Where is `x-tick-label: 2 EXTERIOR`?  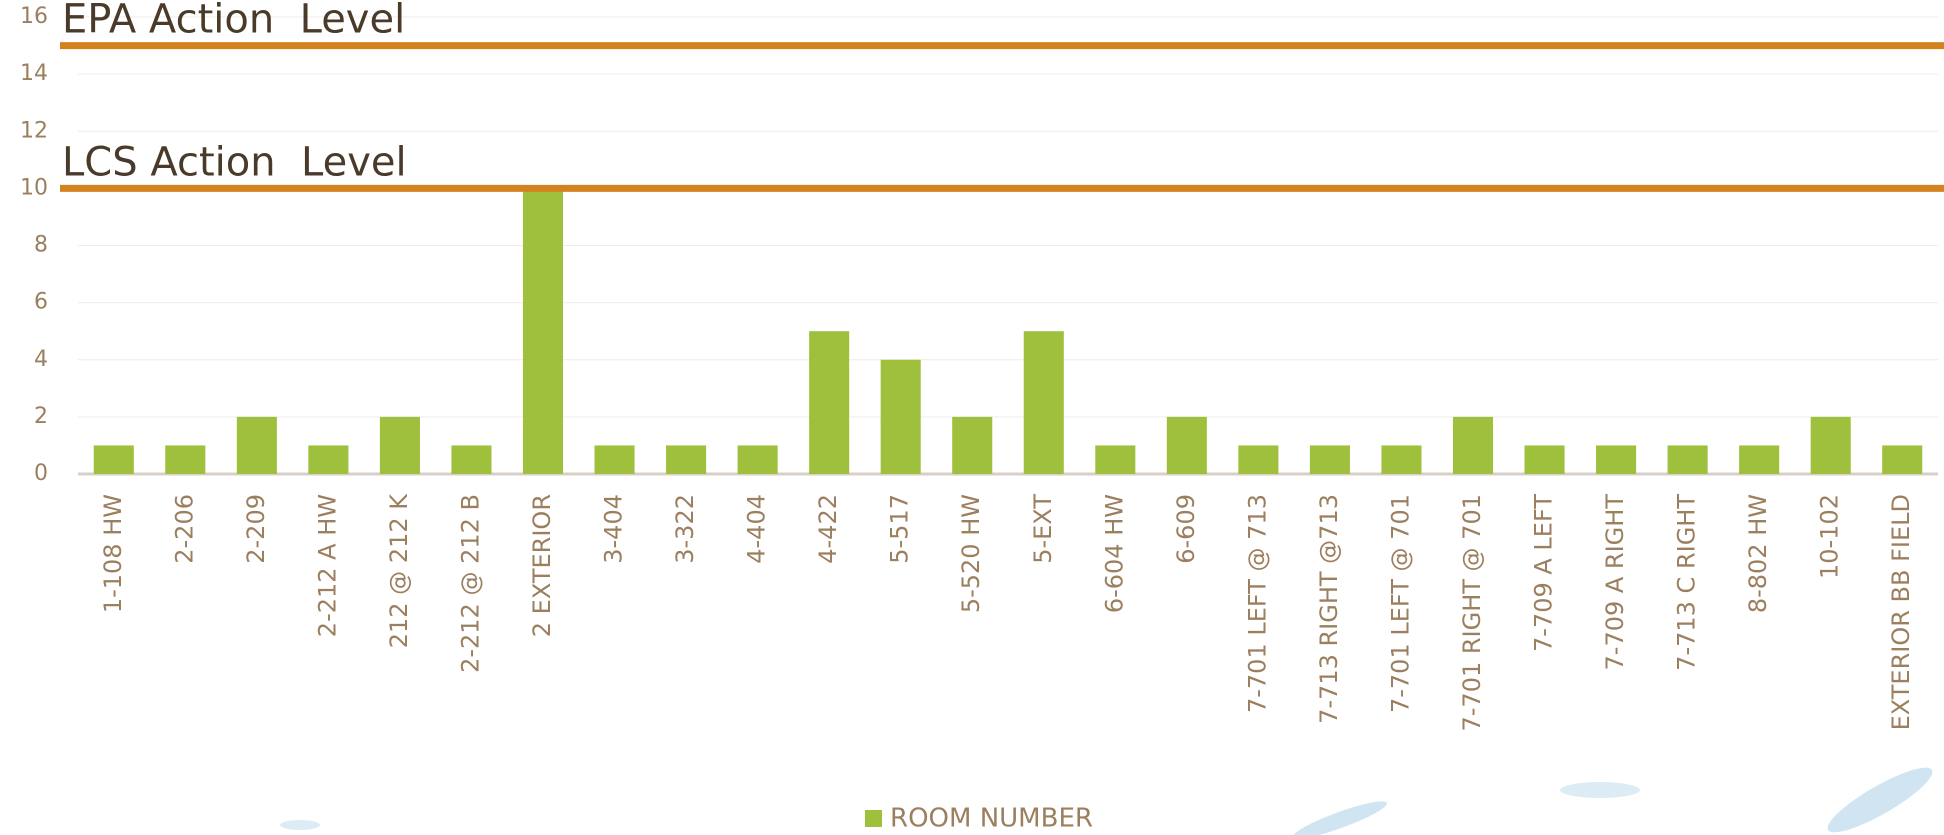
x-tick-label: 2 EXTERIOR is located at coordinates (542, 565).